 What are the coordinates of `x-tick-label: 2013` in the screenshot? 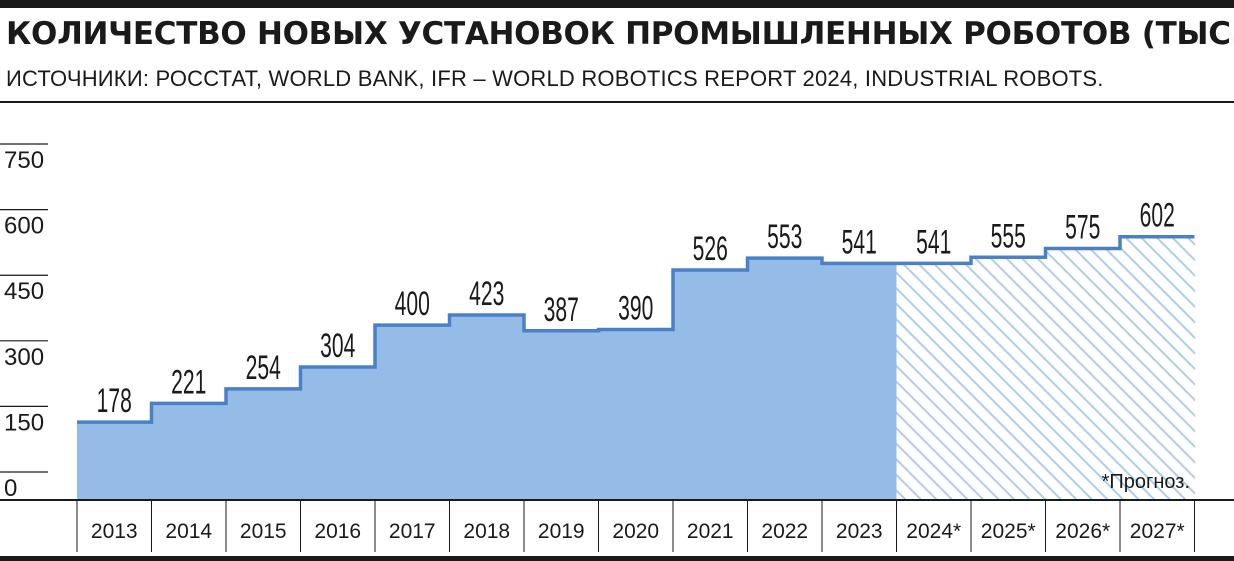 It's located at (114, 531).